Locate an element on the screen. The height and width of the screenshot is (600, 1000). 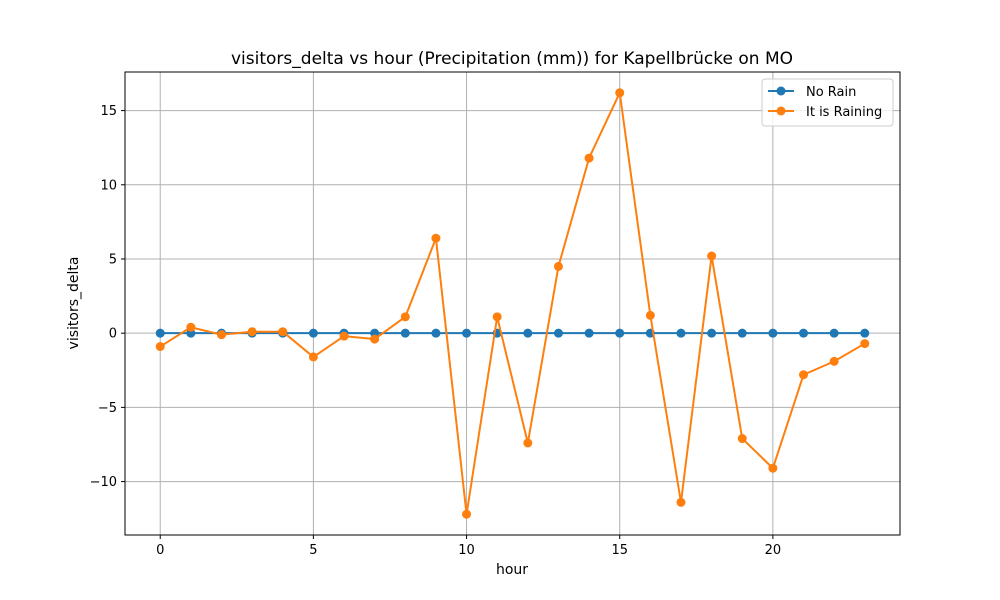
x-tick-label: 10 is located at coordinates (466, 550).